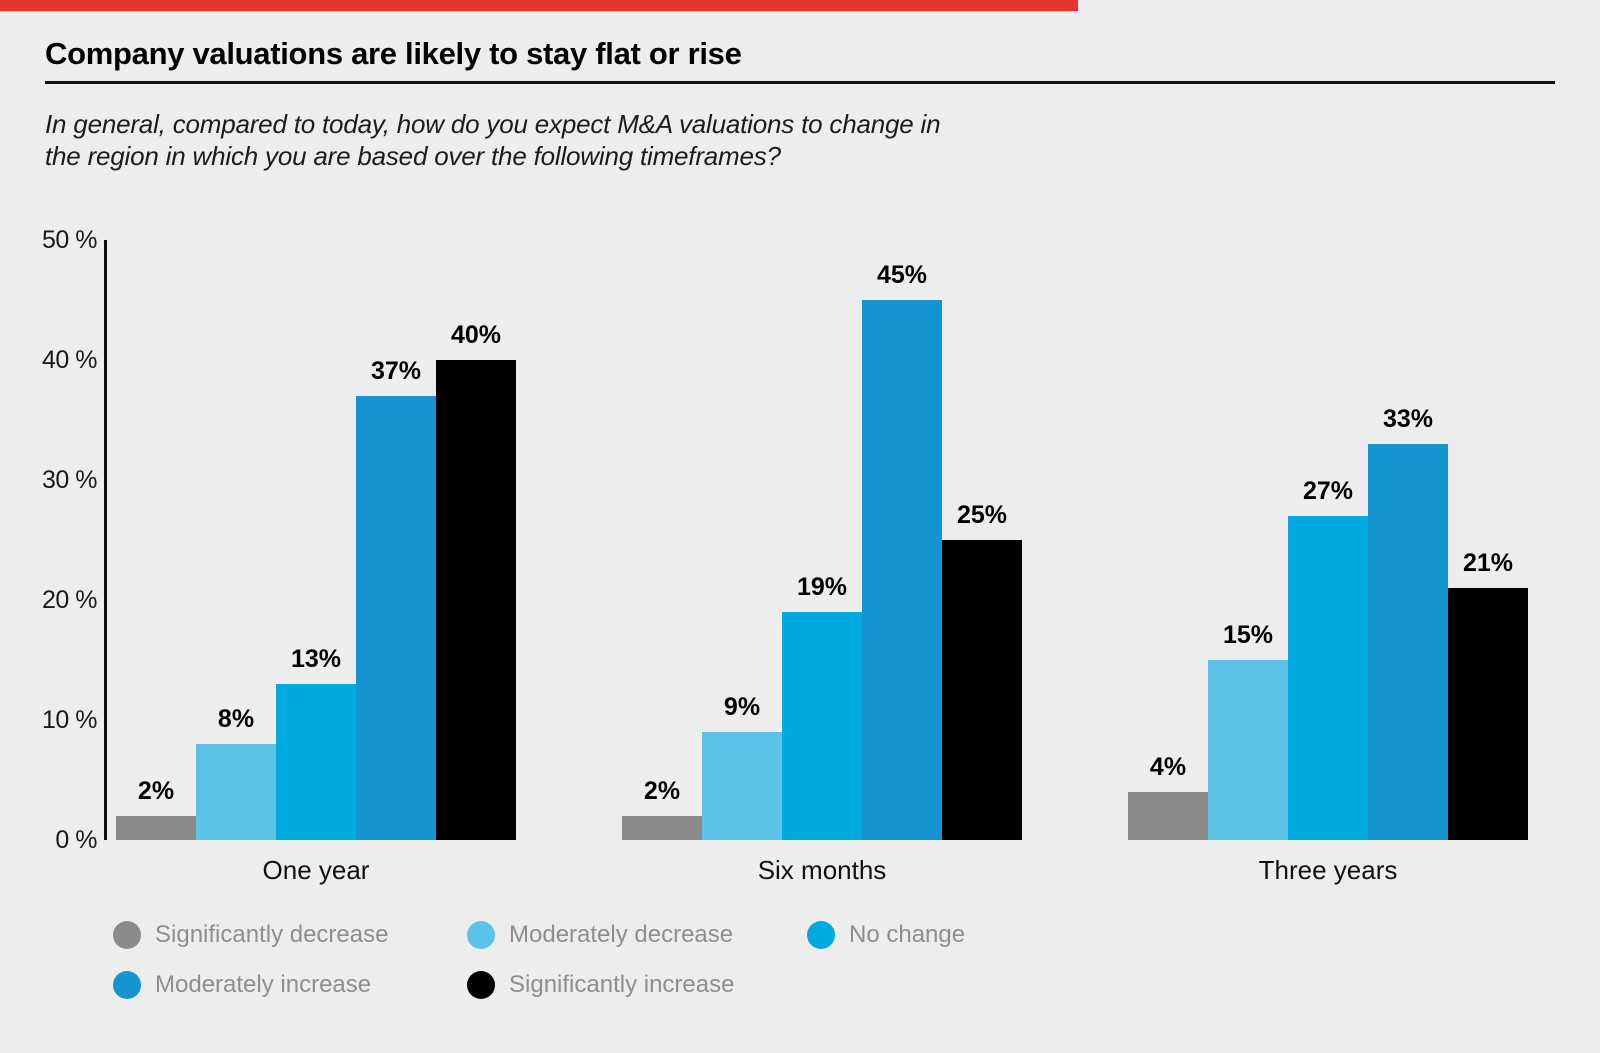  I want to click on y-axis-tick-label: 10 %, so click(69, 720).